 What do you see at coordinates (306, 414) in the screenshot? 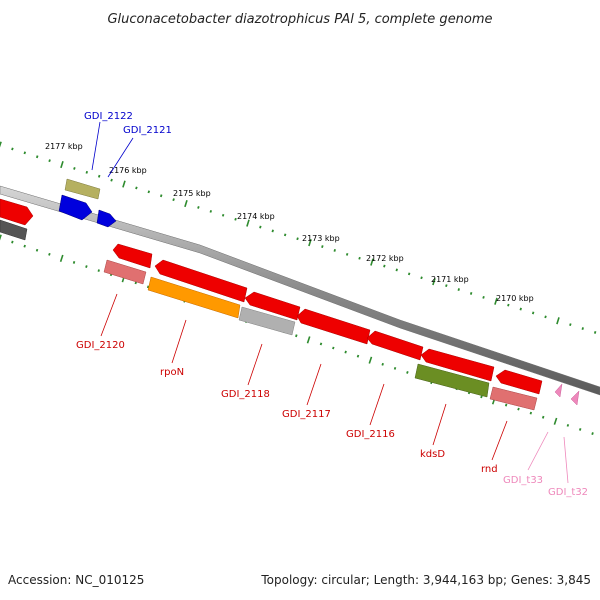
I see `gene-label: GDI_2117` at bounding box center [306, 414].